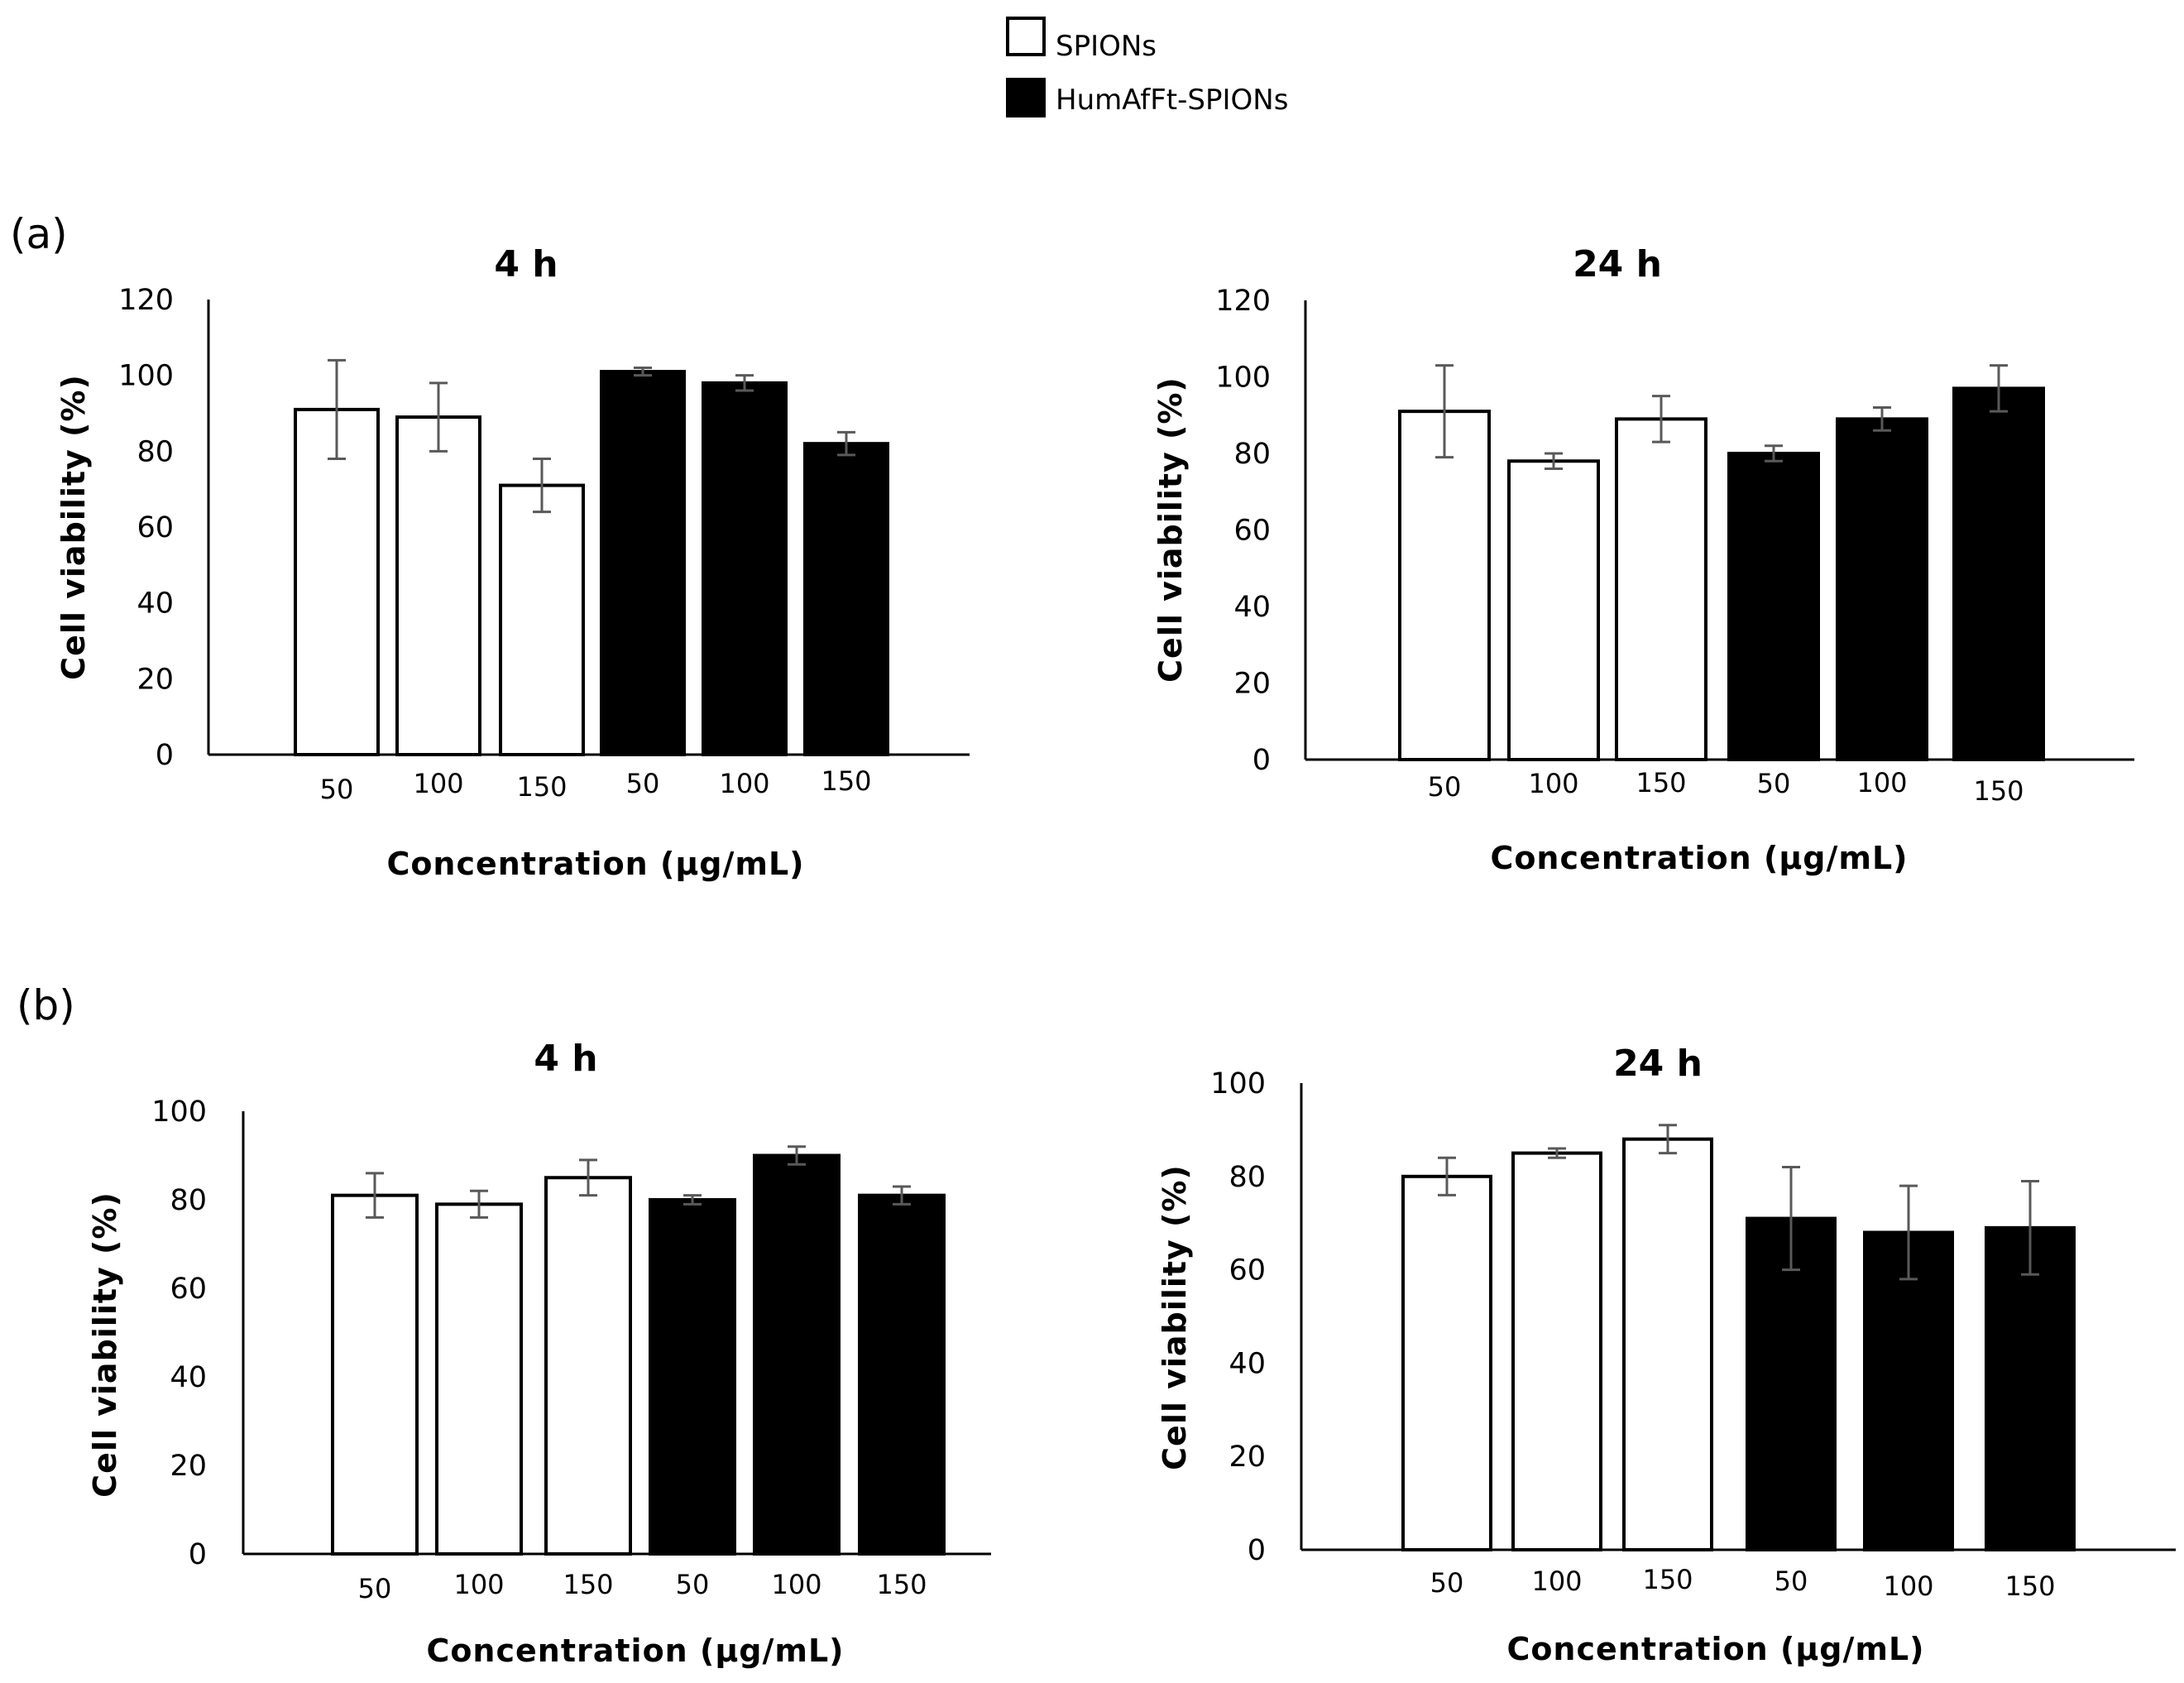 The height and width of the screenshot is (1683, 2184). I want to click on legend-label-humafft-spions: HumAfFt-SPIONs, so click(1172, 100).